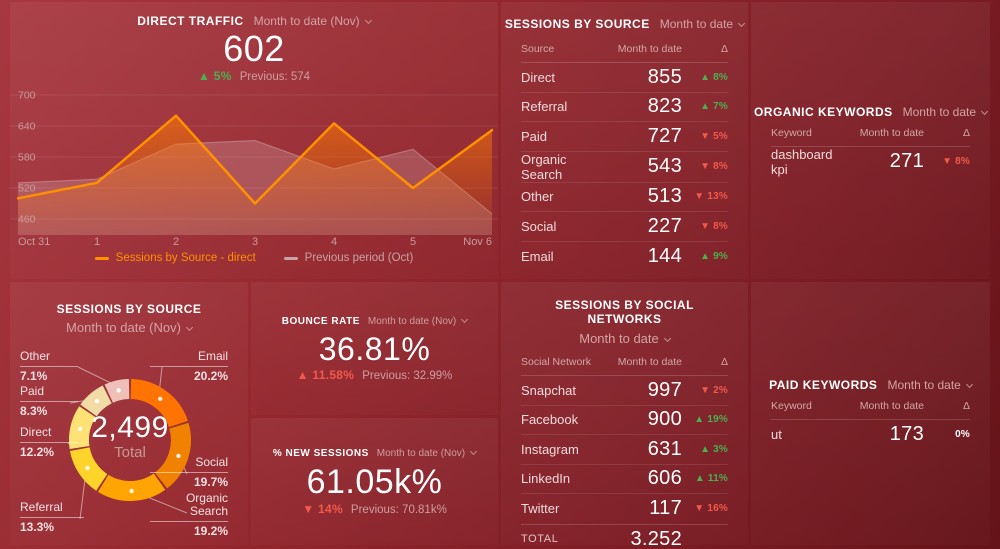  I want to click on table-row: Twitter 117 ▼ 16%, so click(624, 508).